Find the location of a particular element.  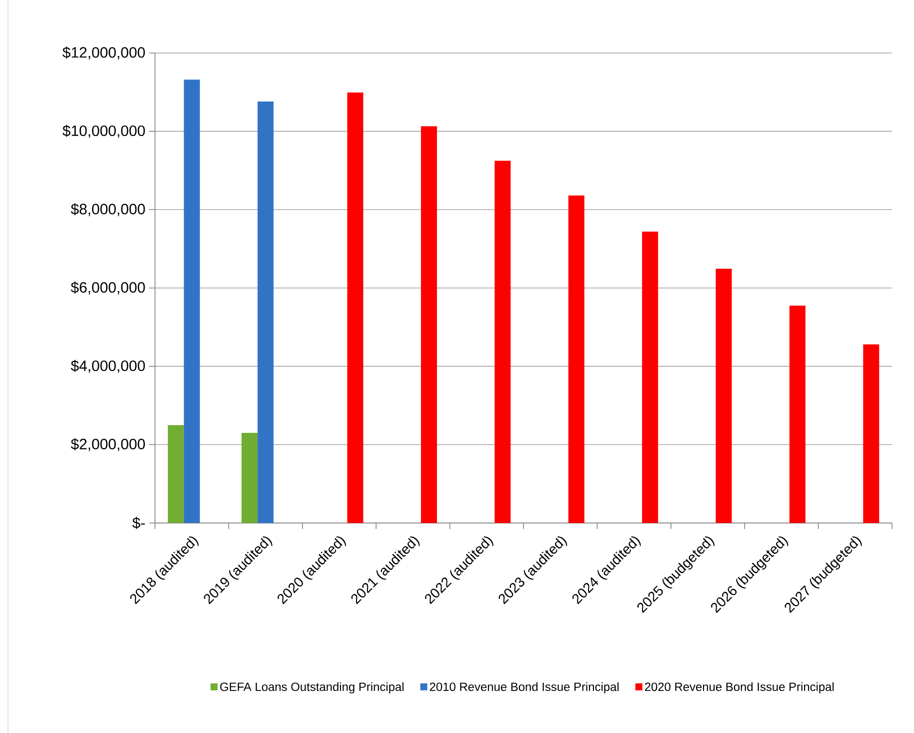

legend-label: 2010 Revenue Bond Issue Principal is located at coordinates (524, 688).